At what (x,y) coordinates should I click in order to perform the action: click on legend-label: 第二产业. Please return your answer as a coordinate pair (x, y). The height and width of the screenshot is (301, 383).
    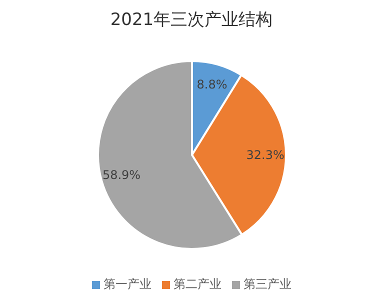
    Looking at the image, I should click on (198, 284).